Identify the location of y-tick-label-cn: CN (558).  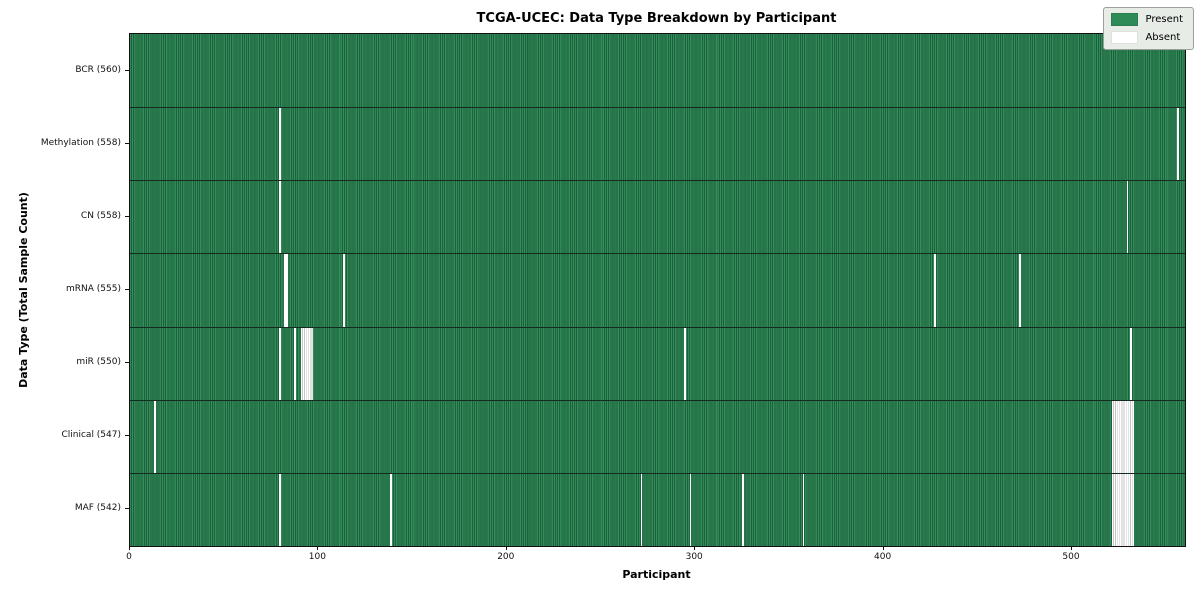
(100, 215).